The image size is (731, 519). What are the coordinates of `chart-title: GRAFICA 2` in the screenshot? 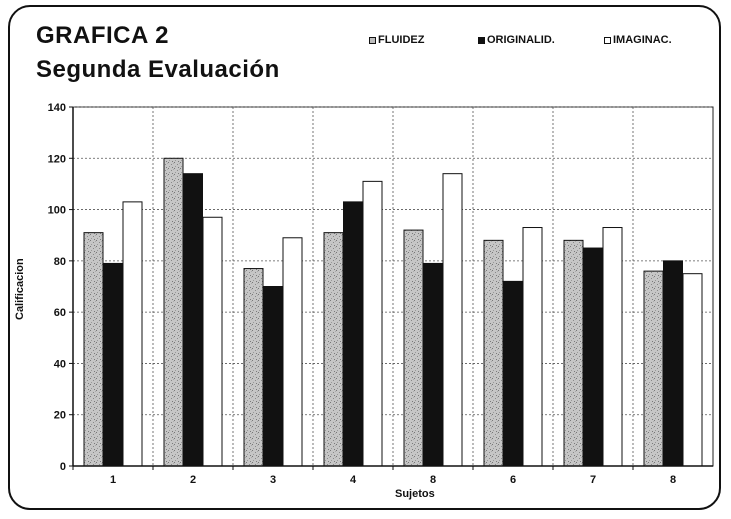 It's located at (102, 35).